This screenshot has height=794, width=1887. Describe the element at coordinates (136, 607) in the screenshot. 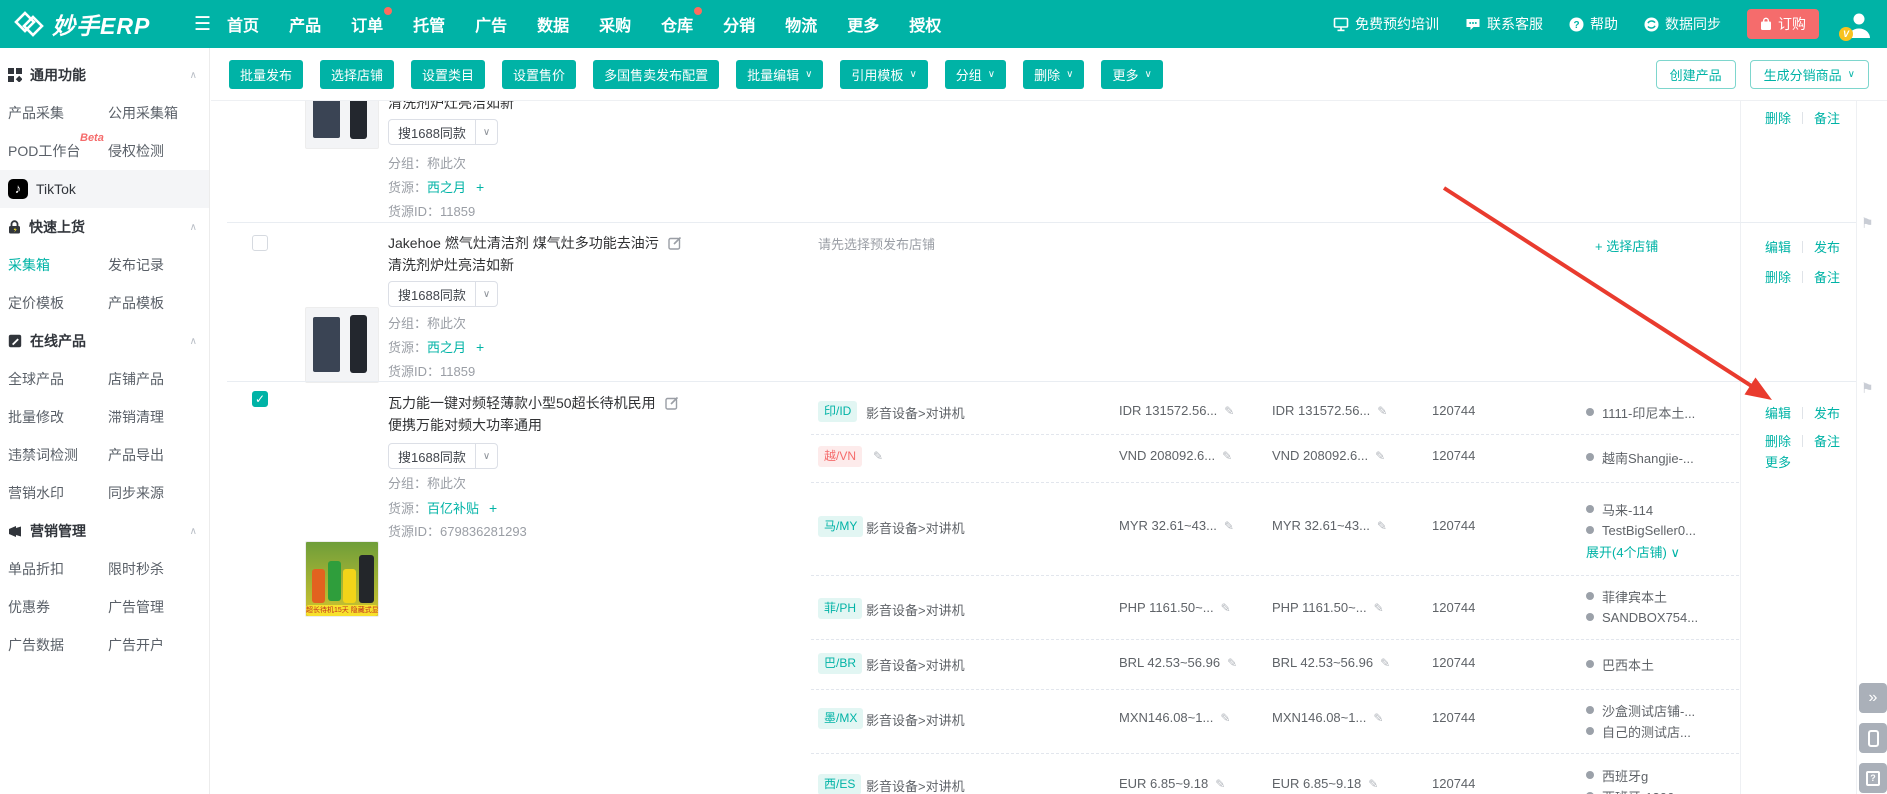

I see `sidebar-item-ad-management: 广告管理` at that location.